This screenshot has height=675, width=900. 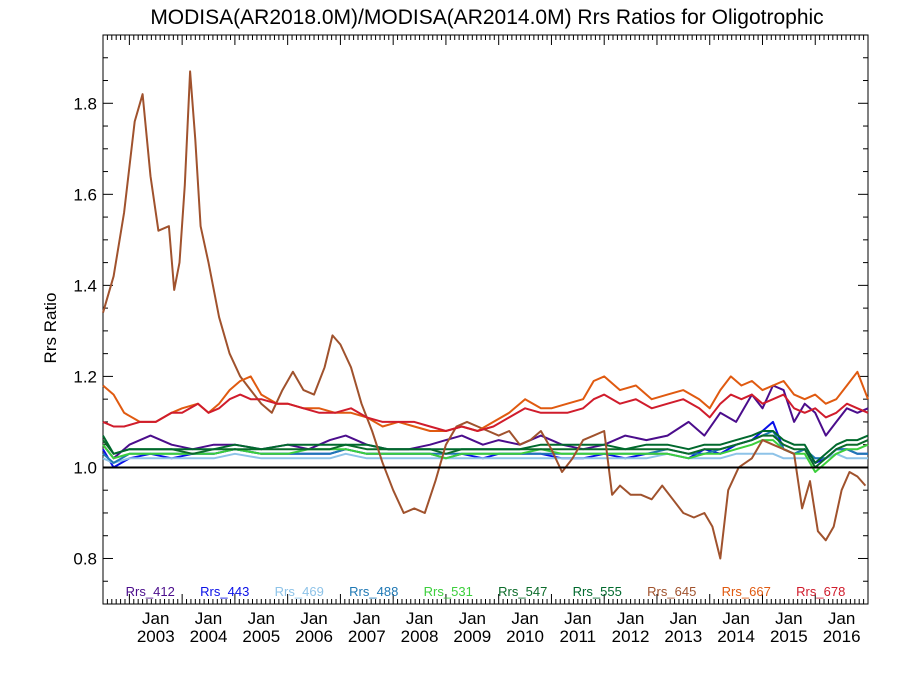 I want to click on legend-label-rrs_667: Rrs_667, so click(x=746, y=591).